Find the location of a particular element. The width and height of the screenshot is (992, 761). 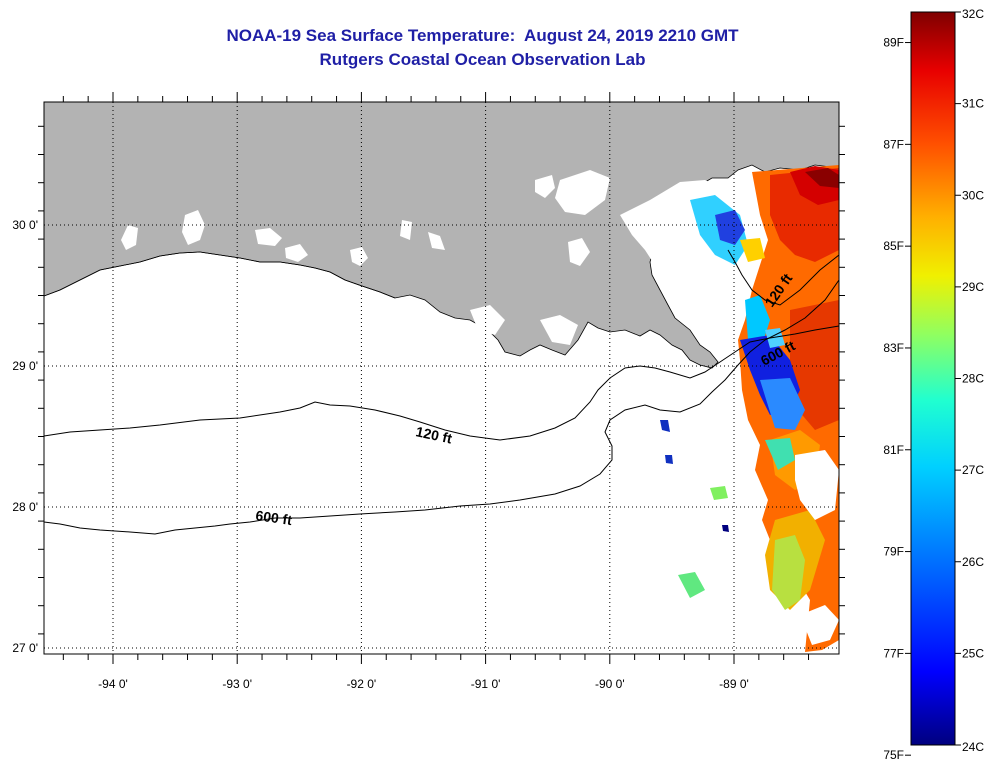

celsius-label: 25C is located at coordinates (973, 653).